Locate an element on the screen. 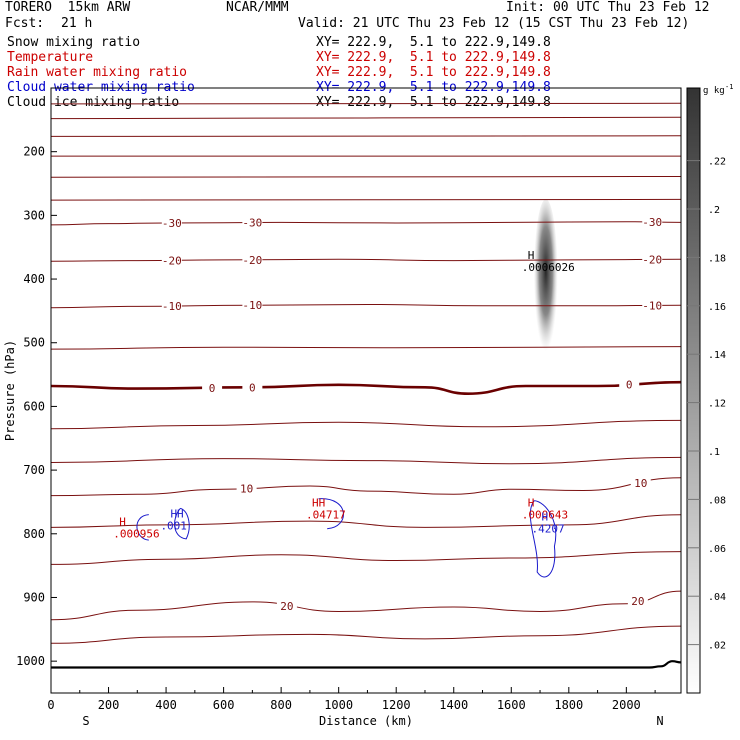 This screenshot has height=740, width=740. field-name-snow: Snow mixing ratio is located at coordinates (74, 42).